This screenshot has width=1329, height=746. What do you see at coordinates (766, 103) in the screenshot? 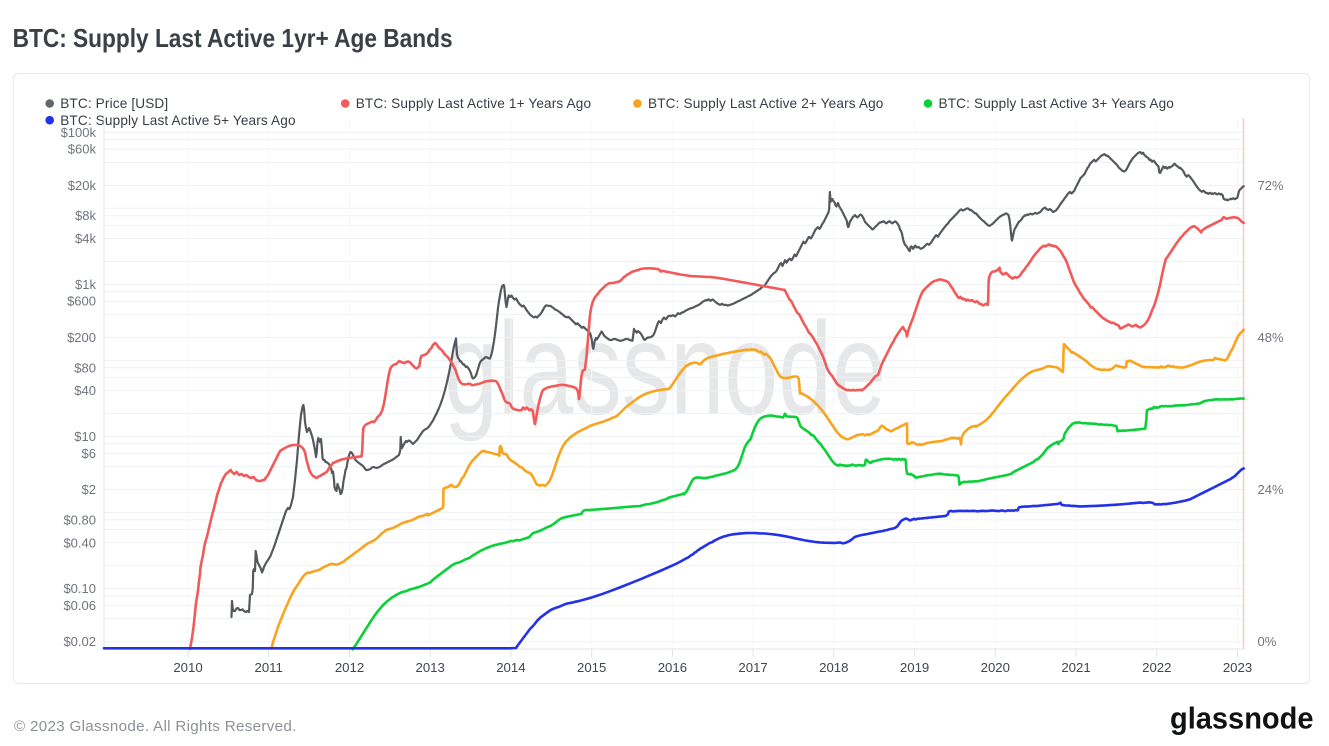
I see `svg-text:BTC: Supply Last Active 2+ Yea: BTC: Supply Last Active 2+ Years Ago` at bounding box center [766, 103].